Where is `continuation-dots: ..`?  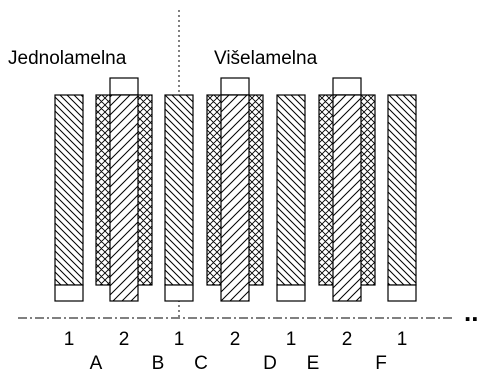 continuation-dots: .. is located at coordinates (471, 312).